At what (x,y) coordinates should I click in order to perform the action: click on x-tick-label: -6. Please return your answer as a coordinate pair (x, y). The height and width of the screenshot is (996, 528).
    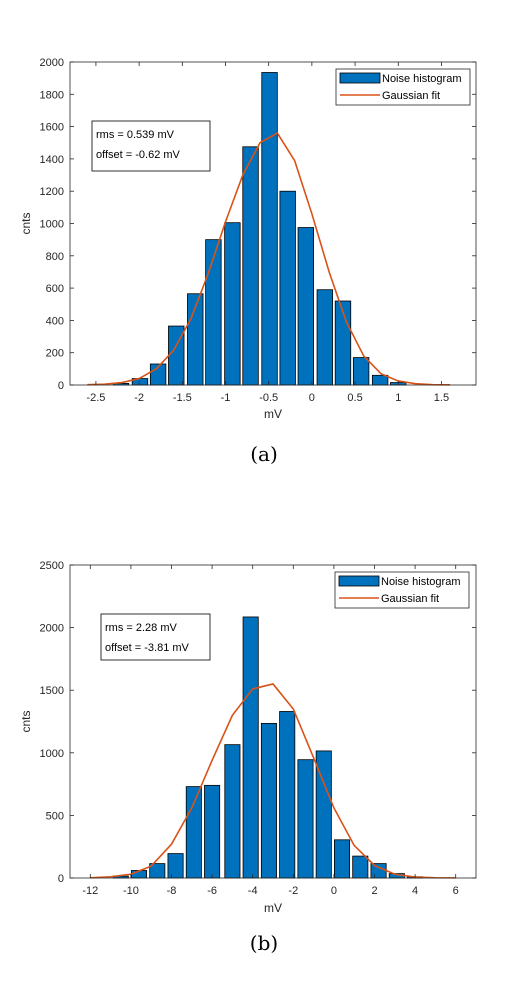
    Looking at the image, I should click on (212, 891).